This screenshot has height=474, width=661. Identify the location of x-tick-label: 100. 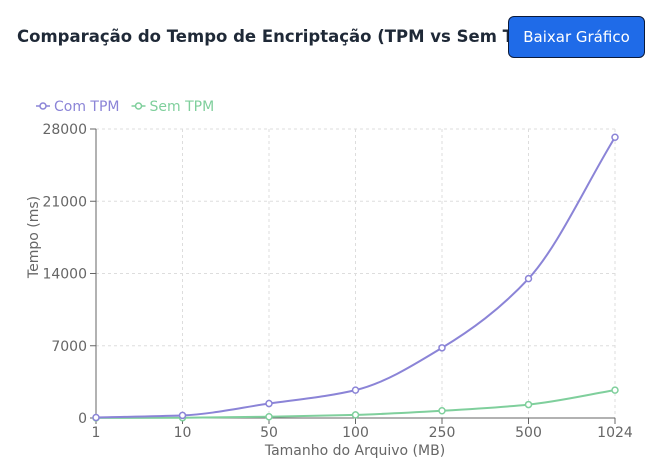
(355, 433).